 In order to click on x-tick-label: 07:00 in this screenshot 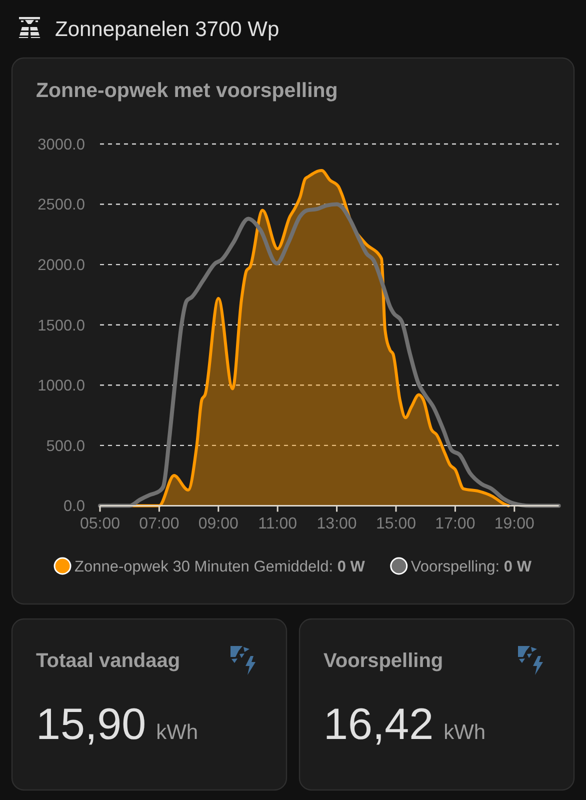, I will do `click(159, 524)`.